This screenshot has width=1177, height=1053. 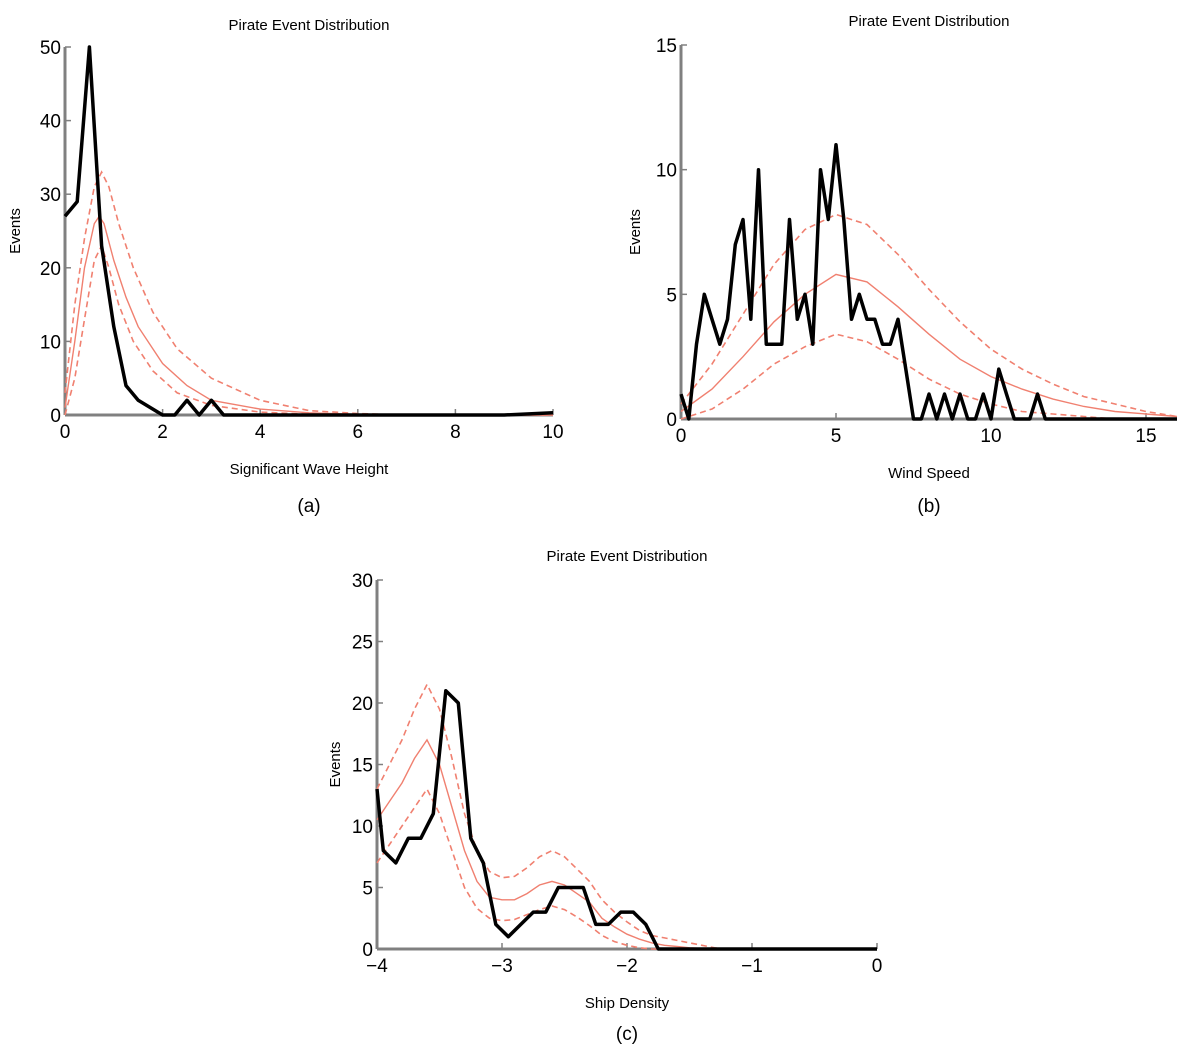 I want to click on y-tick-label: 25, so click(x=362, y=643).